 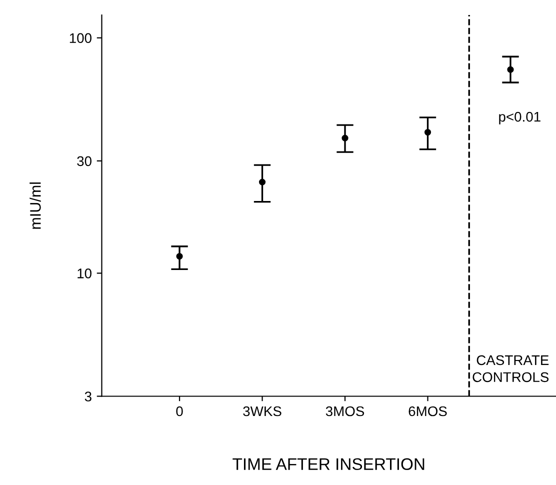 What do you see at coordinates (262, 411) in the screenshot?
I see `x-tick-label: 3WKS` at bounding box center [262, 411].